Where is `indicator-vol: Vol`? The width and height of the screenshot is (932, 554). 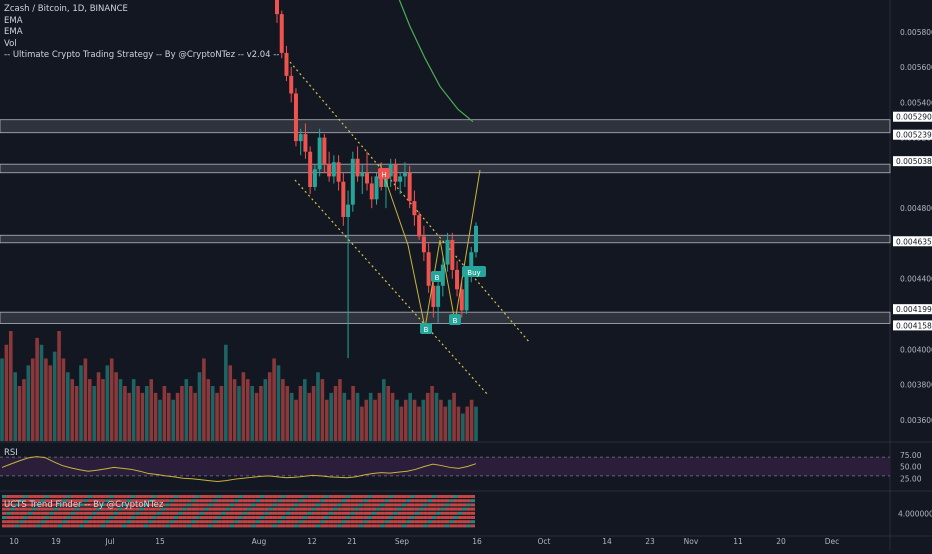 indicator-vol: Vol is located at coordinates (10, 43).